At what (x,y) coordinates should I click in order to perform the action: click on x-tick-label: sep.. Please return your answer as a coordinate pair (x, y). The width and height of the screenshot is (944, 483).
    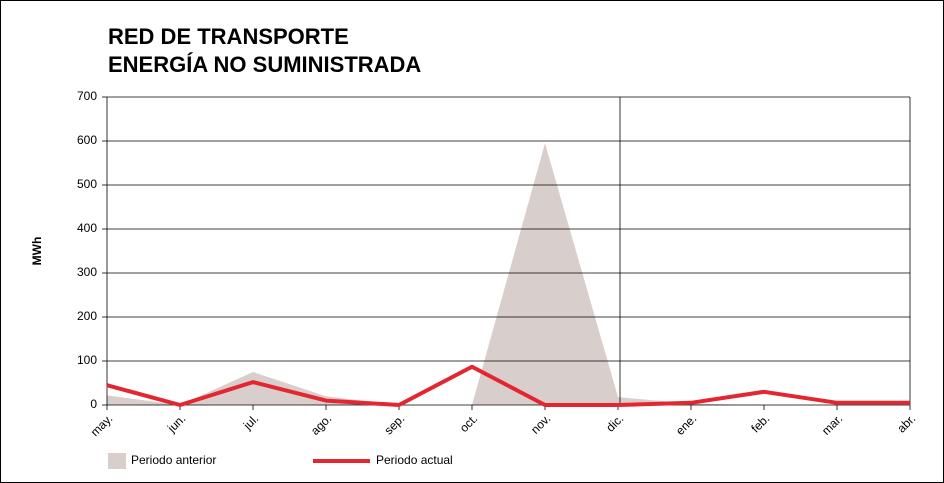
    Looking at the image, I should click on (394, 424).